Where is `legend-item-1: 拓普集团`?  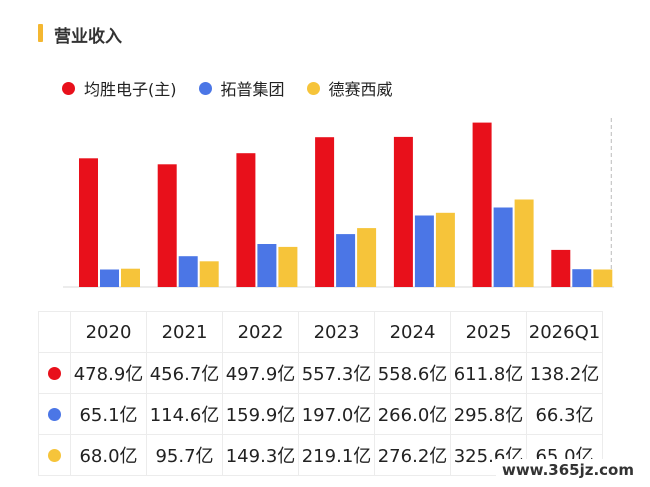
legend-item-1: 拓普集团 is located at coordinates (241, 88).